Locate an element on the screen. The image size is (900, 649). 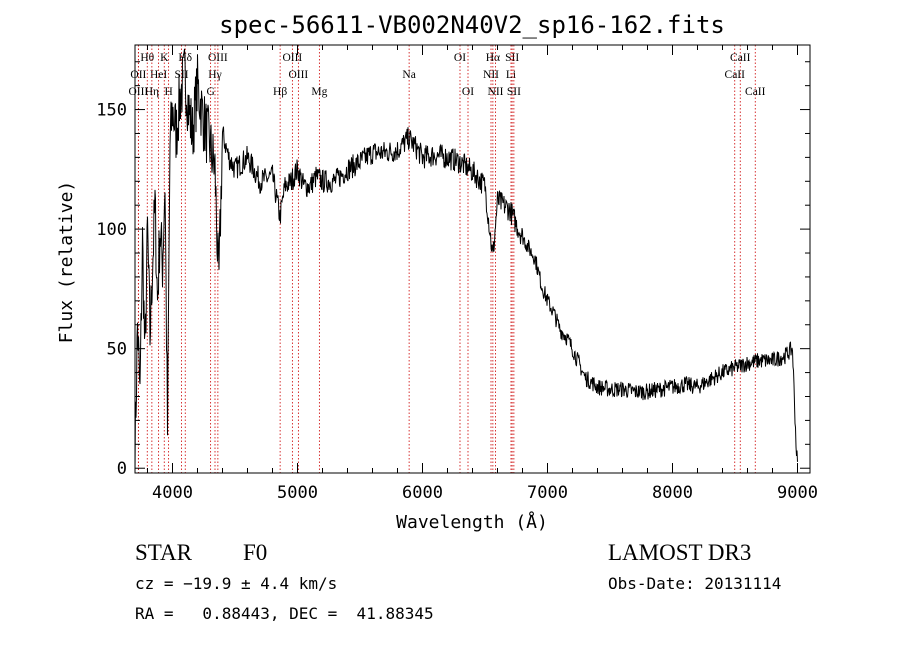
x-tick-label: 7000 is located at coordinates (547, 493).